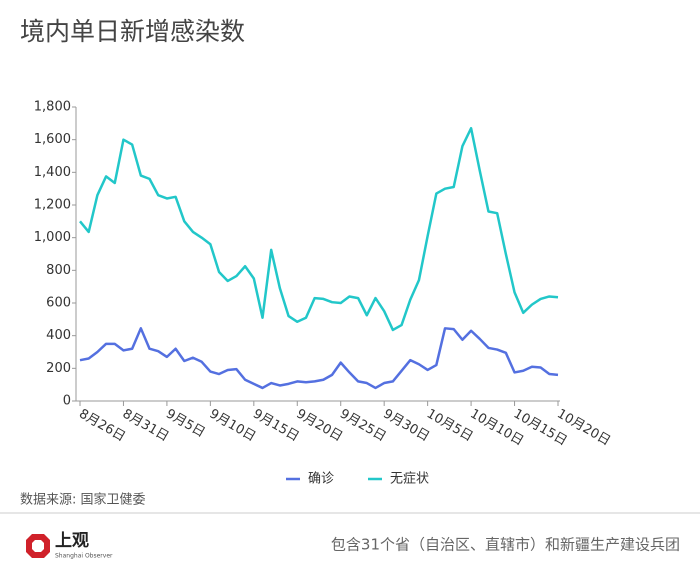  I want to click on y-tick-label: 200, so click(58, 368).